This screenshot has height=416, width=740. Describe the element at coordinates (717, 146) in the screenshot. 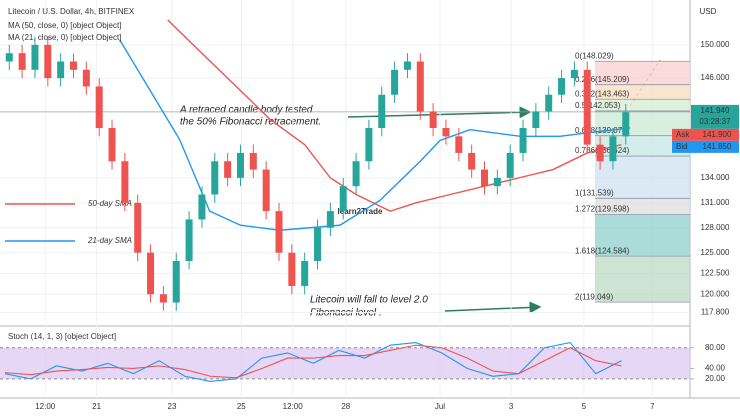

I see `quote-value: 141.850` at that location.